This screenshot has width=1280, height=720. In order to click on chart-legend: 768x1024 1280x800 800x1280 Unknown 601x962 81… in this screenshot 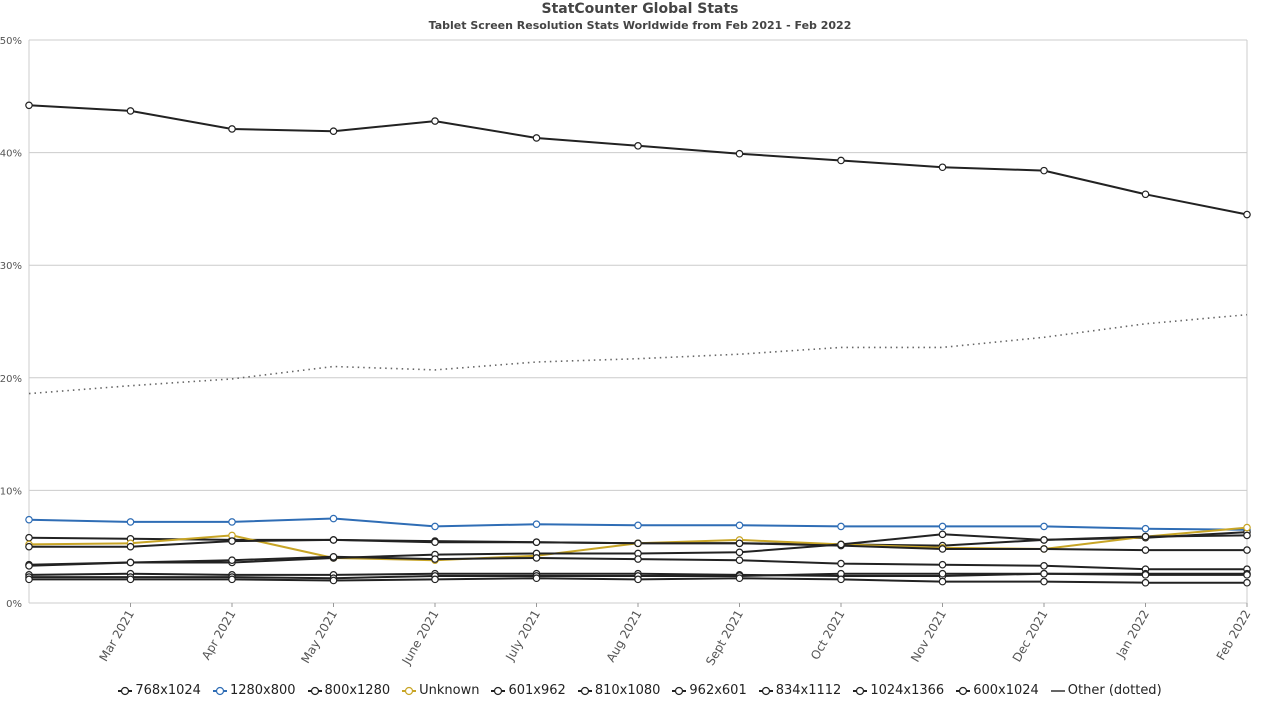, I will do `click(640, 690)`.